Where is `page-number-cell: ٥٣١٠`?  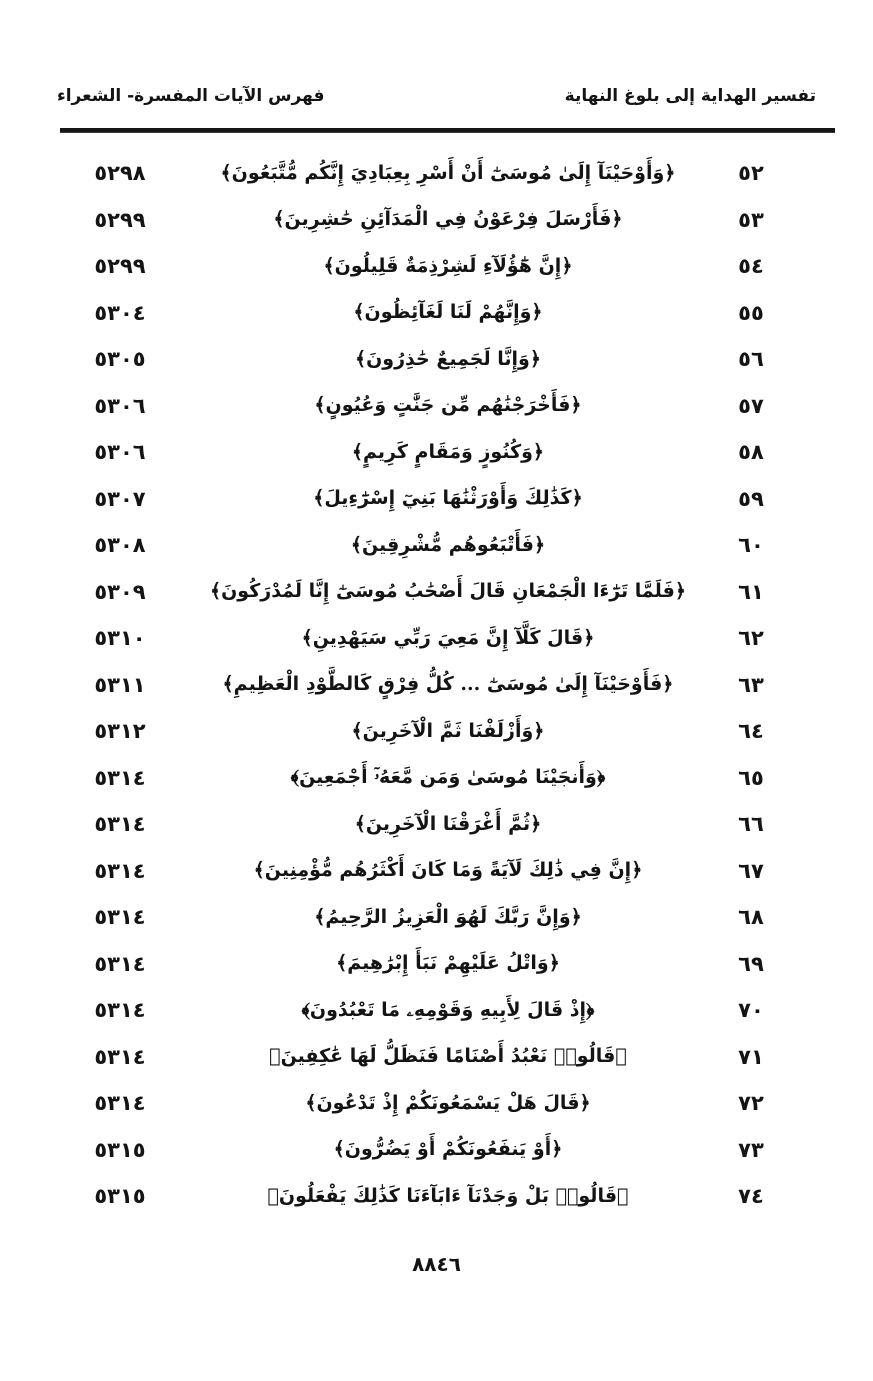
page-number-cell: ٥٣١٠ is located at coordinates (120, 638).